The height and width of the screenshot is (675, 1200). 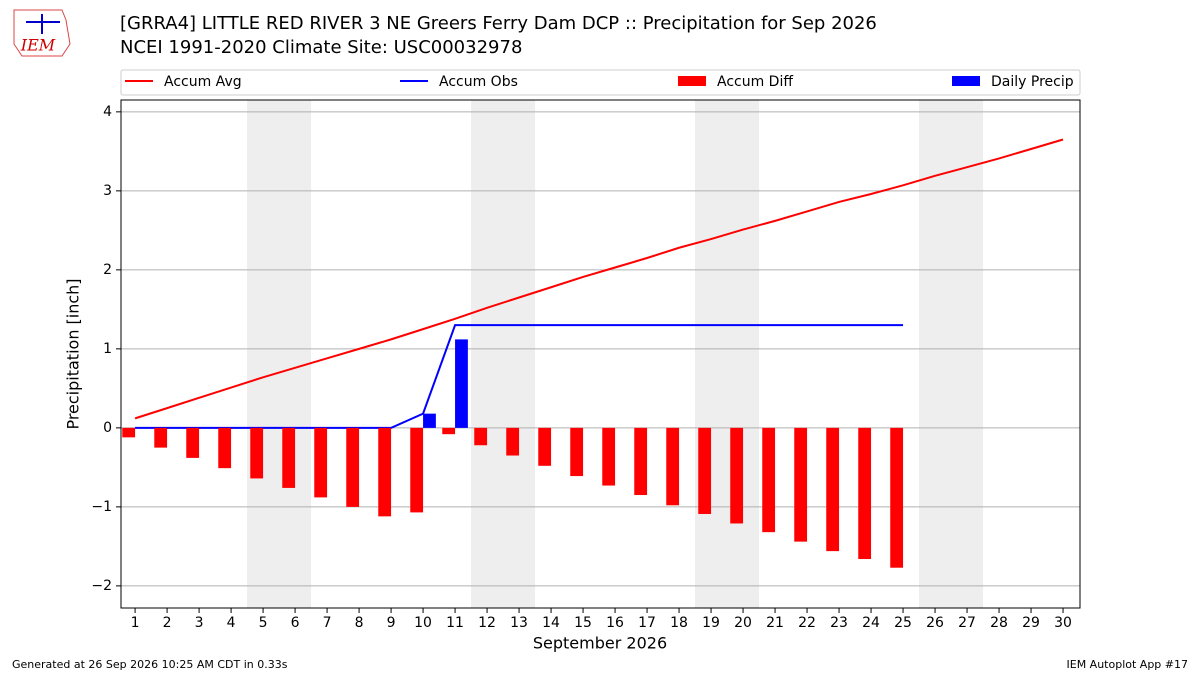 I want to click on x-tick-label: 28, so click(x=999, y=623).